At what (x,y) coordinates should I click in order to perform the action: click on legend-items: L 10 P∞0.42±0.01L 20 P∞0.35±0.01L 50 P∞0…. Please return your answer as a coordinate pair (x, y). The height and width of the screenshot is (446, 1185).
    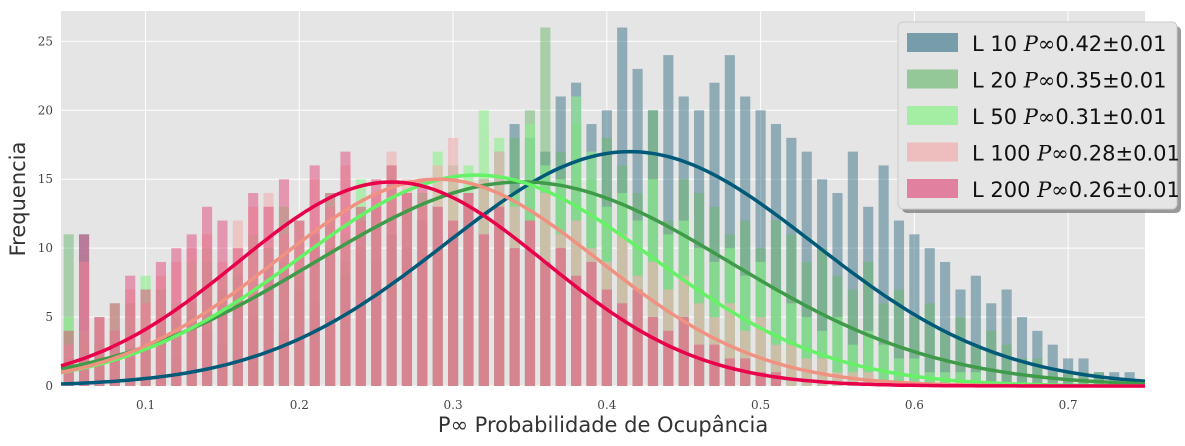
    Looking at the image, I should click on (1043, 117).